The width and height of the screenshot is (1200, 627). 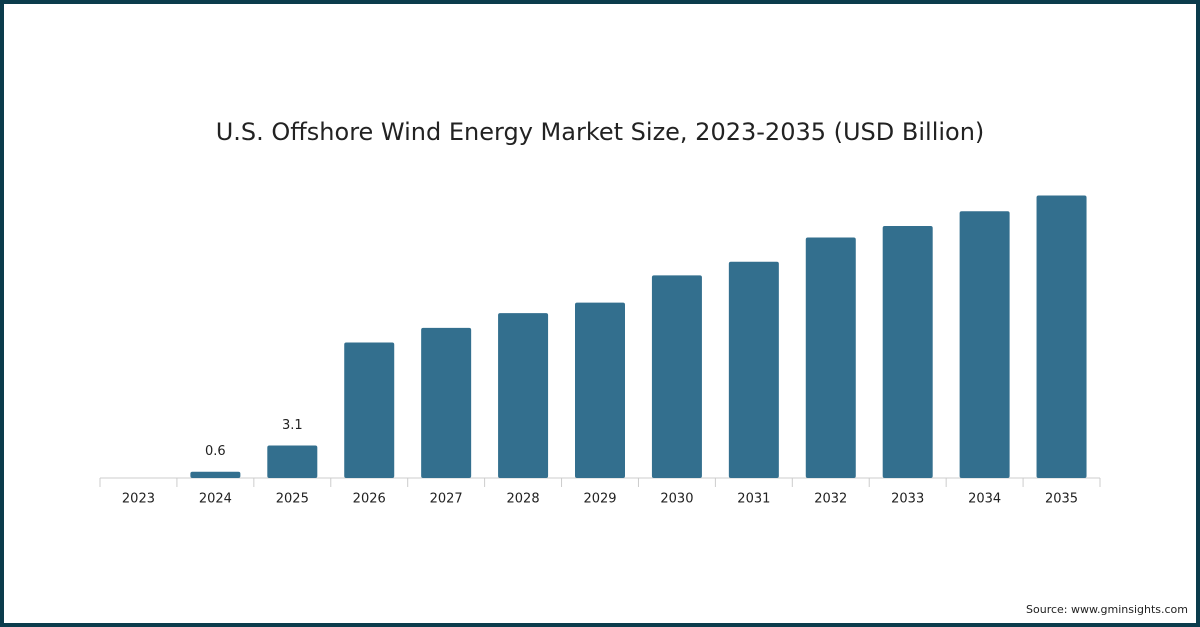 What do you see at coordinates (215, 499) in the screenshot?
I see `x-tick-label: 2024` at bounding box center [215, 499].